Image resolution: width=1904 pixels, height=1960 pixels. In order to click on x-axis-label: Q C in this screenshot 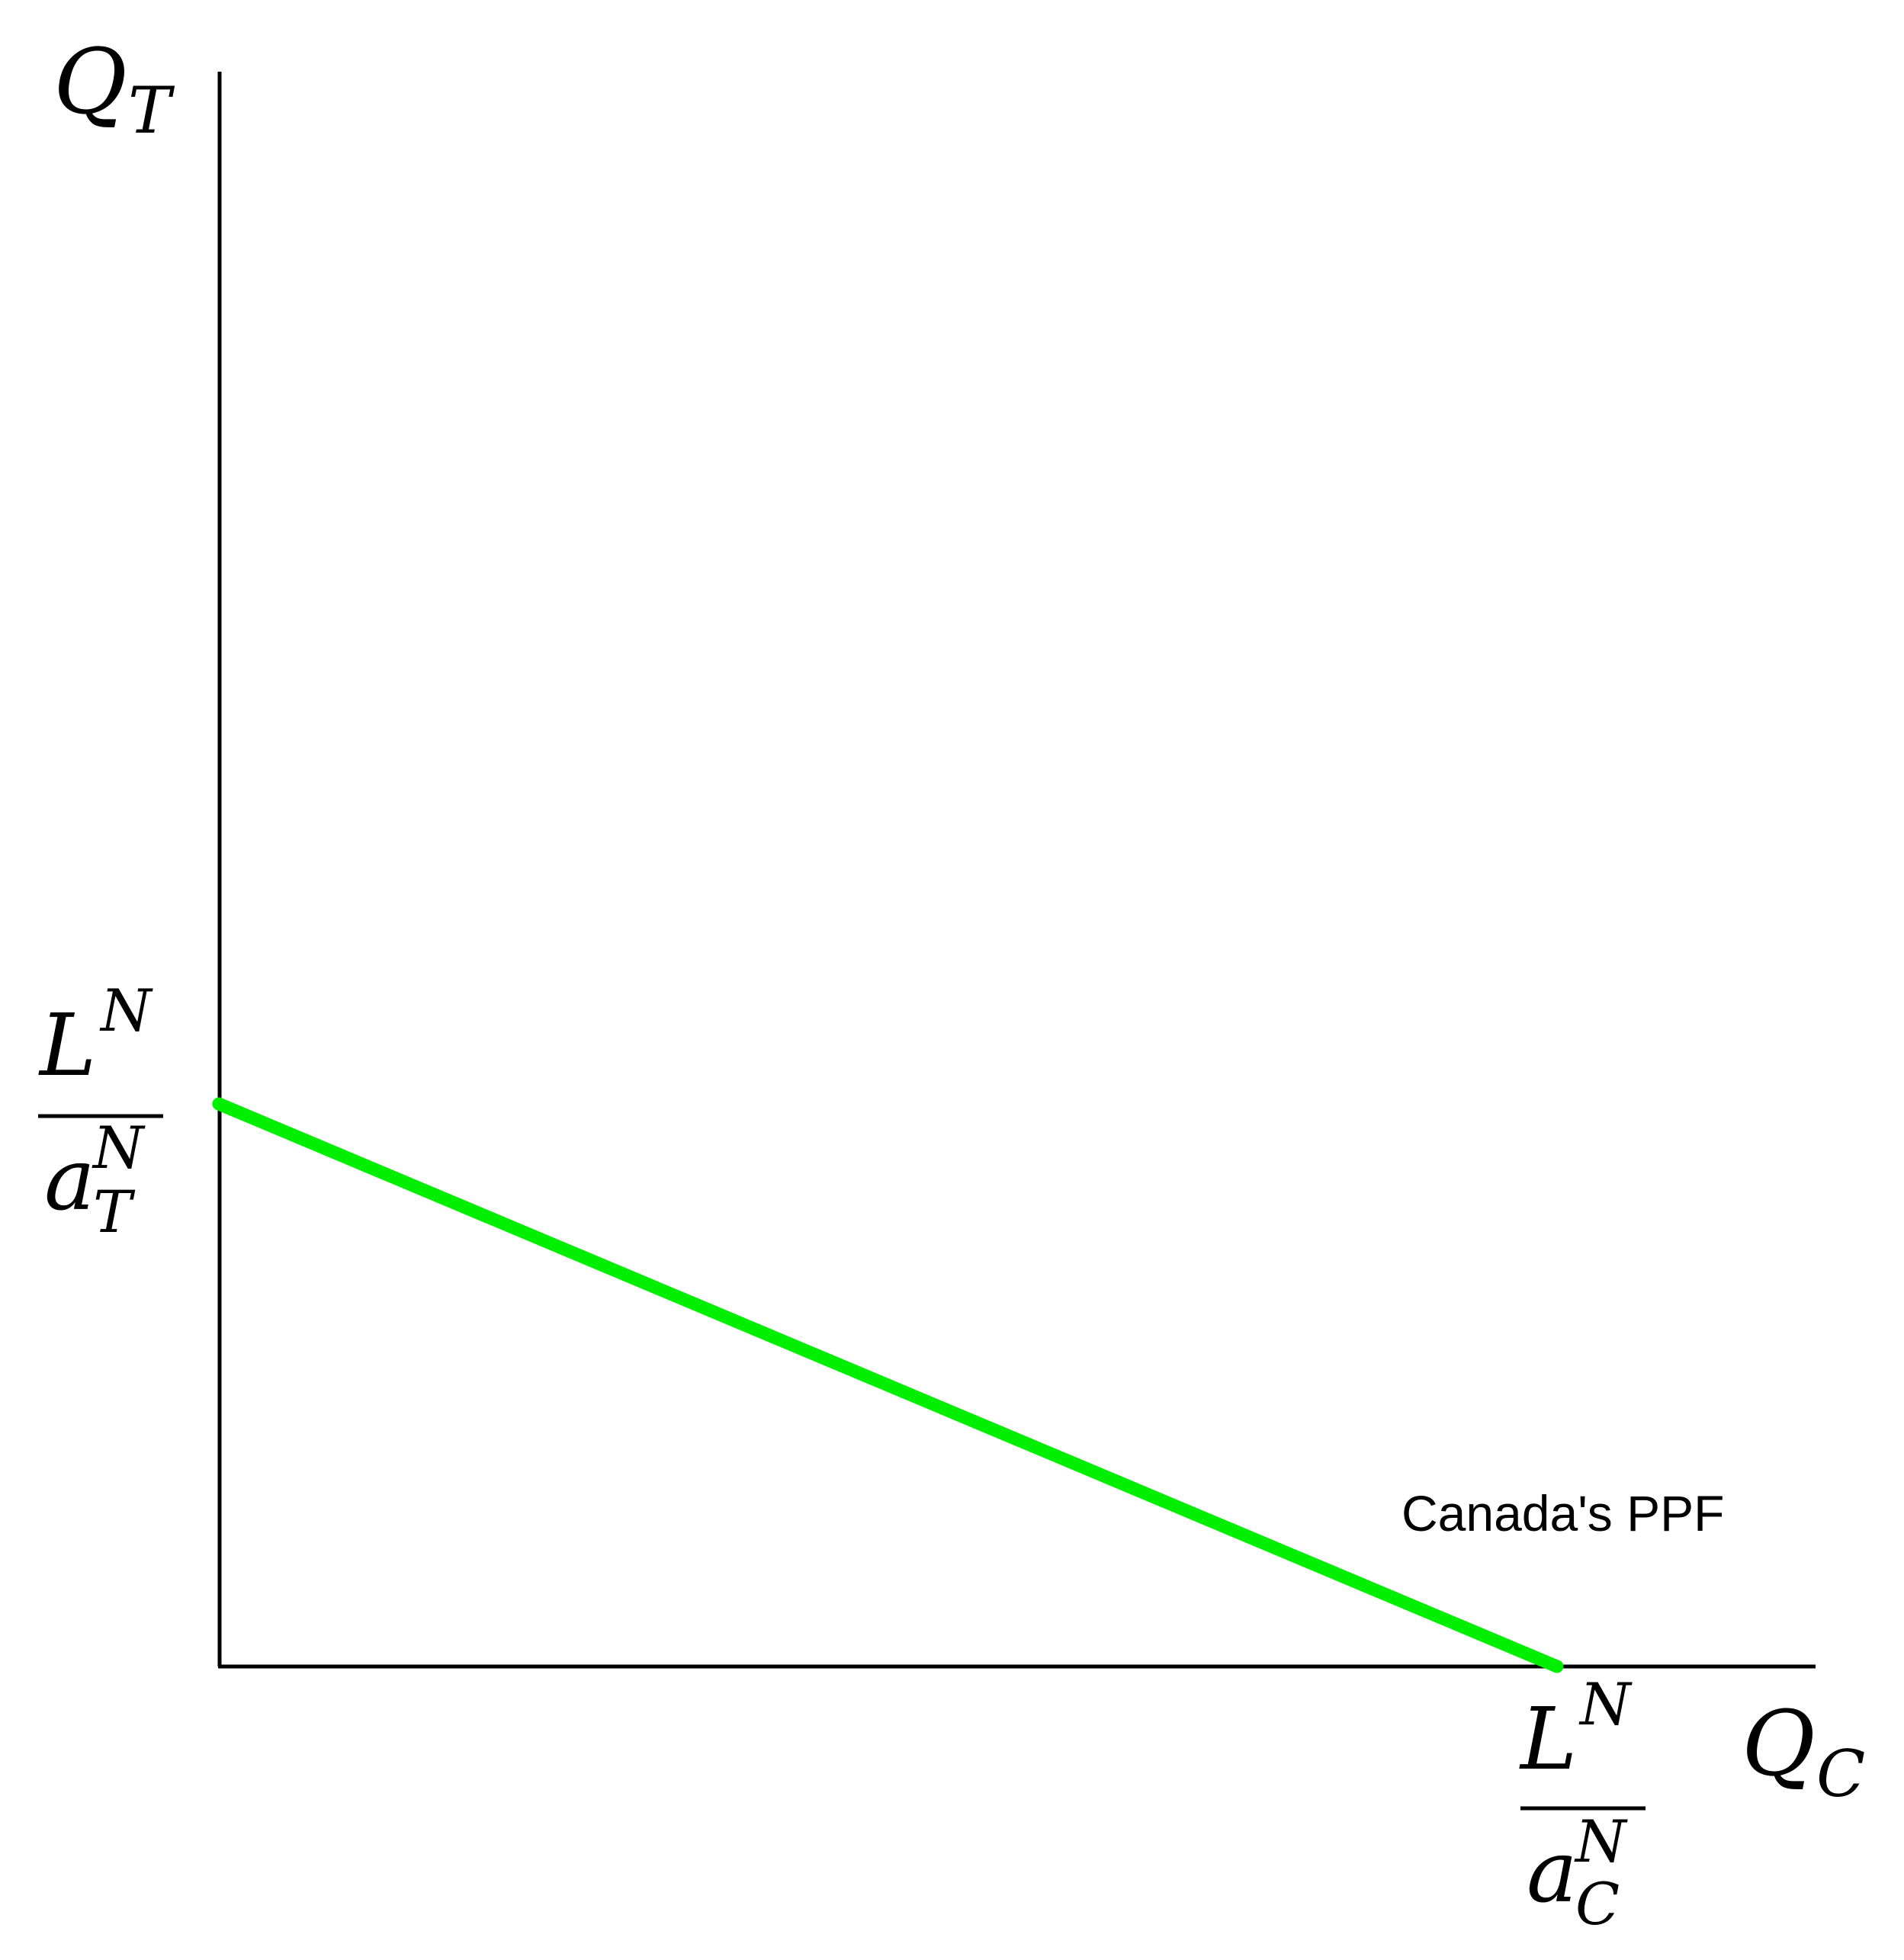, I will do `click(1803, 1751)`.